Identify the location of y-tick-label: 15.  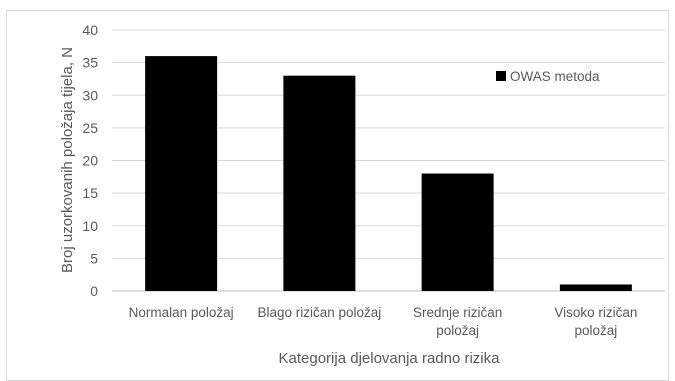
(90, 193).